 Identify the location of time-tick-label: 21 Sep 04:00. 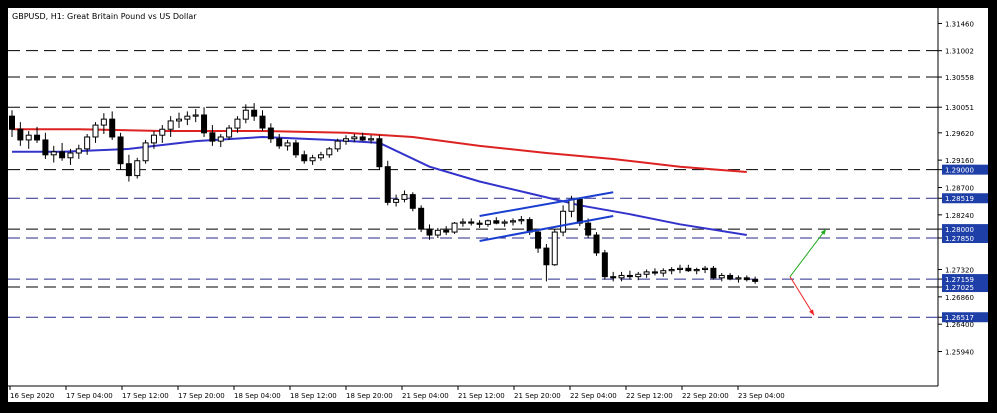
(425, 396).